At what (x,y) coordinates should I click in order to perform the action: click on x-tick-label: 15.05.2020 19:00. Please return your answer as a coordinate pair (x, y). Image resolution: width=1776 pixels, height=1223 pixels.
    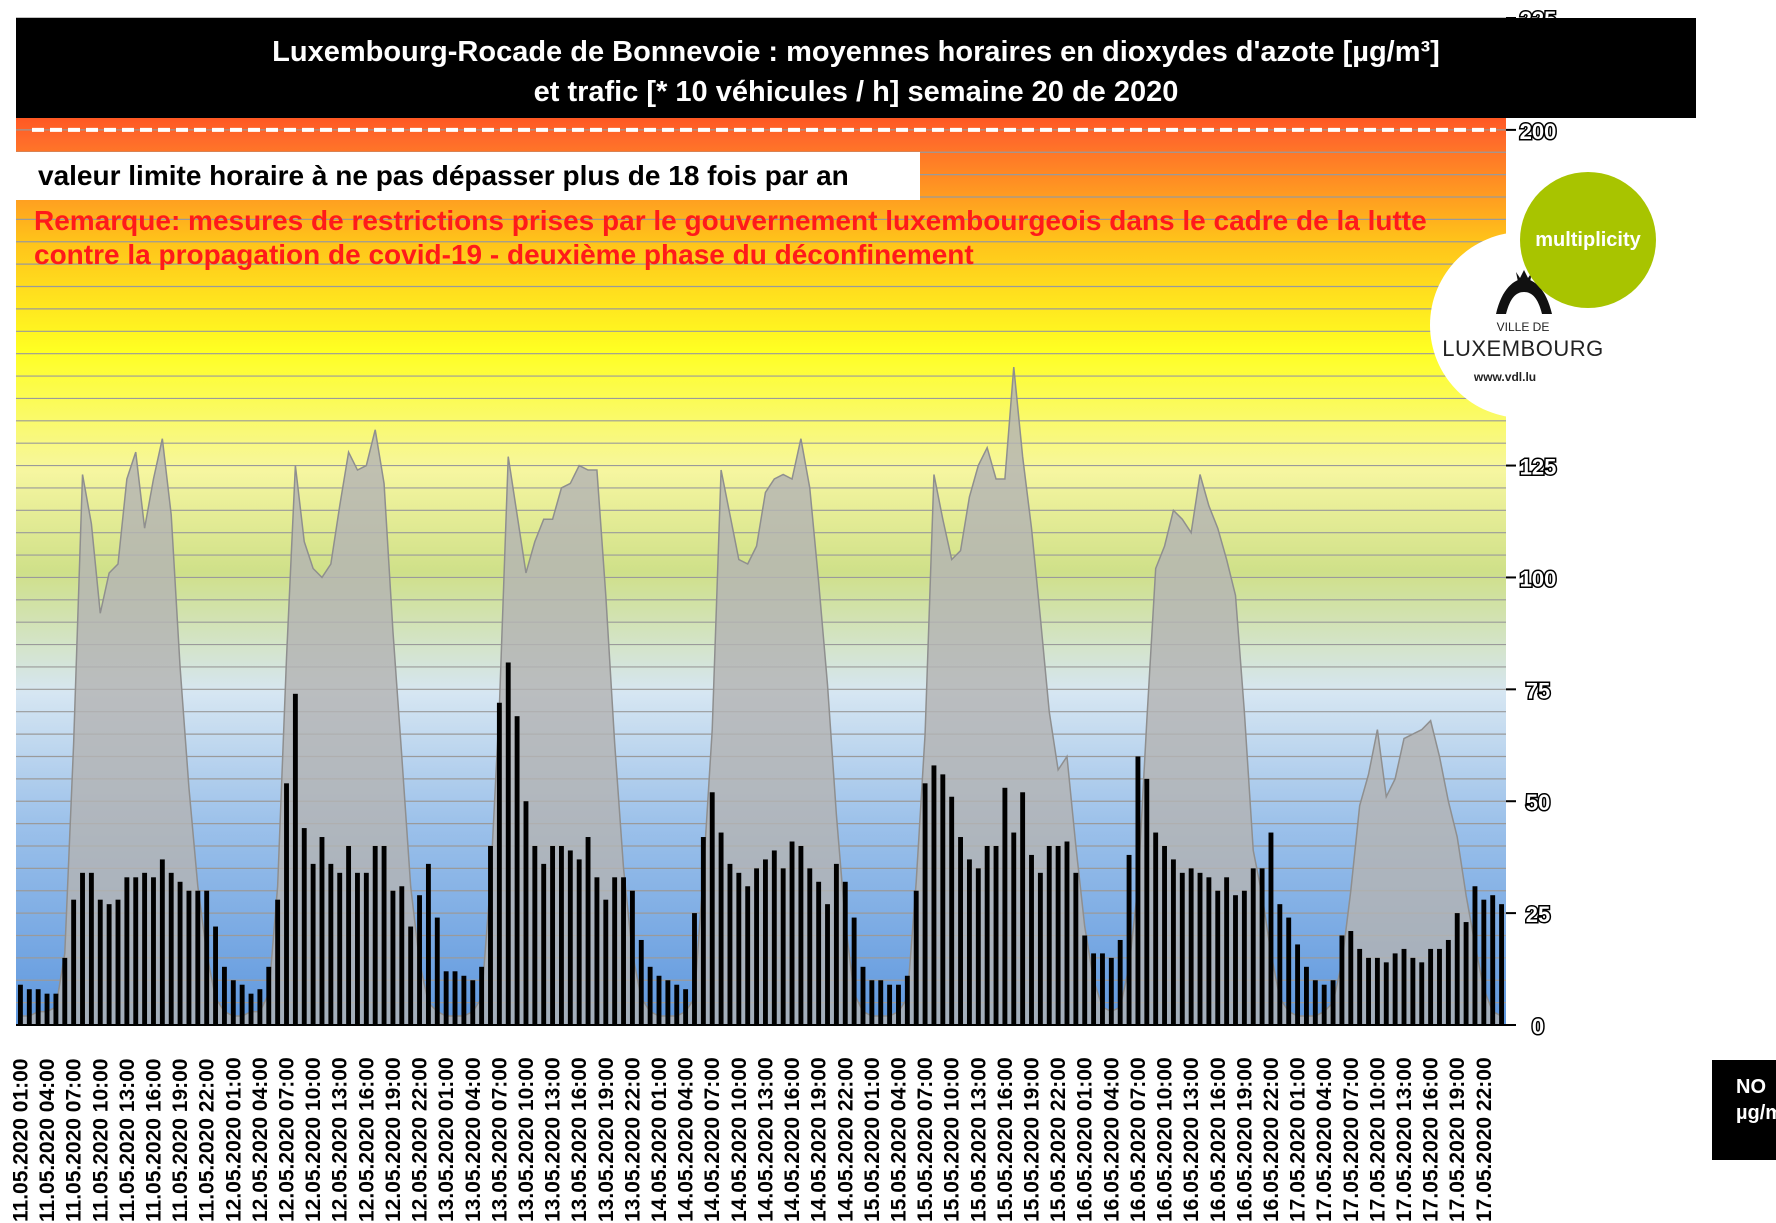
    Looking at the image, I should click on (1032, 1139).